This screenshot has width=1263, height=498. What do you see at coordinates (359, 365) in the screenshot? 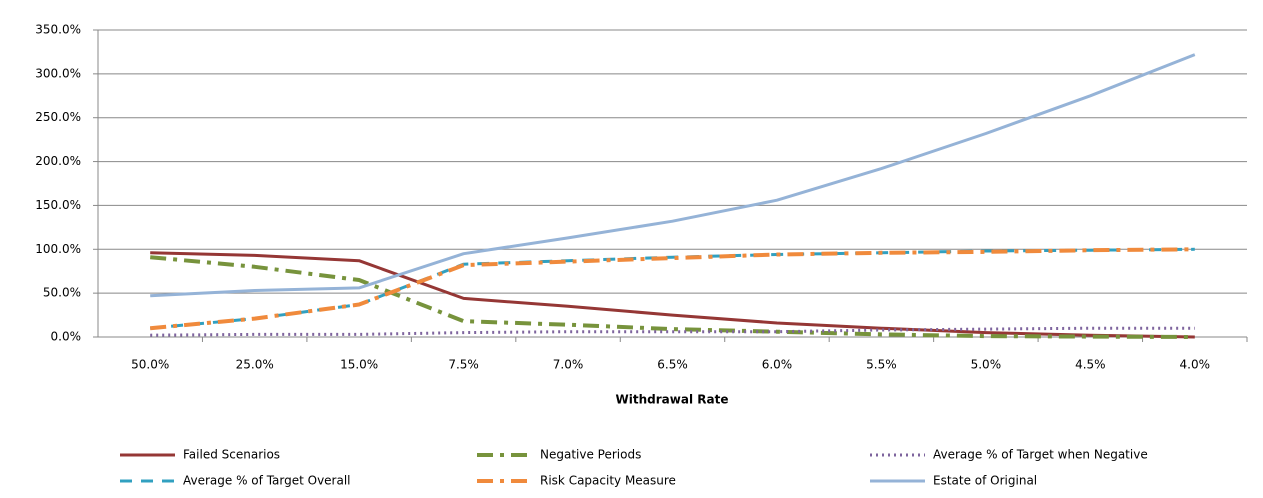
I see `x-tick-label: 15.0%` at bounding box center [359, 365].